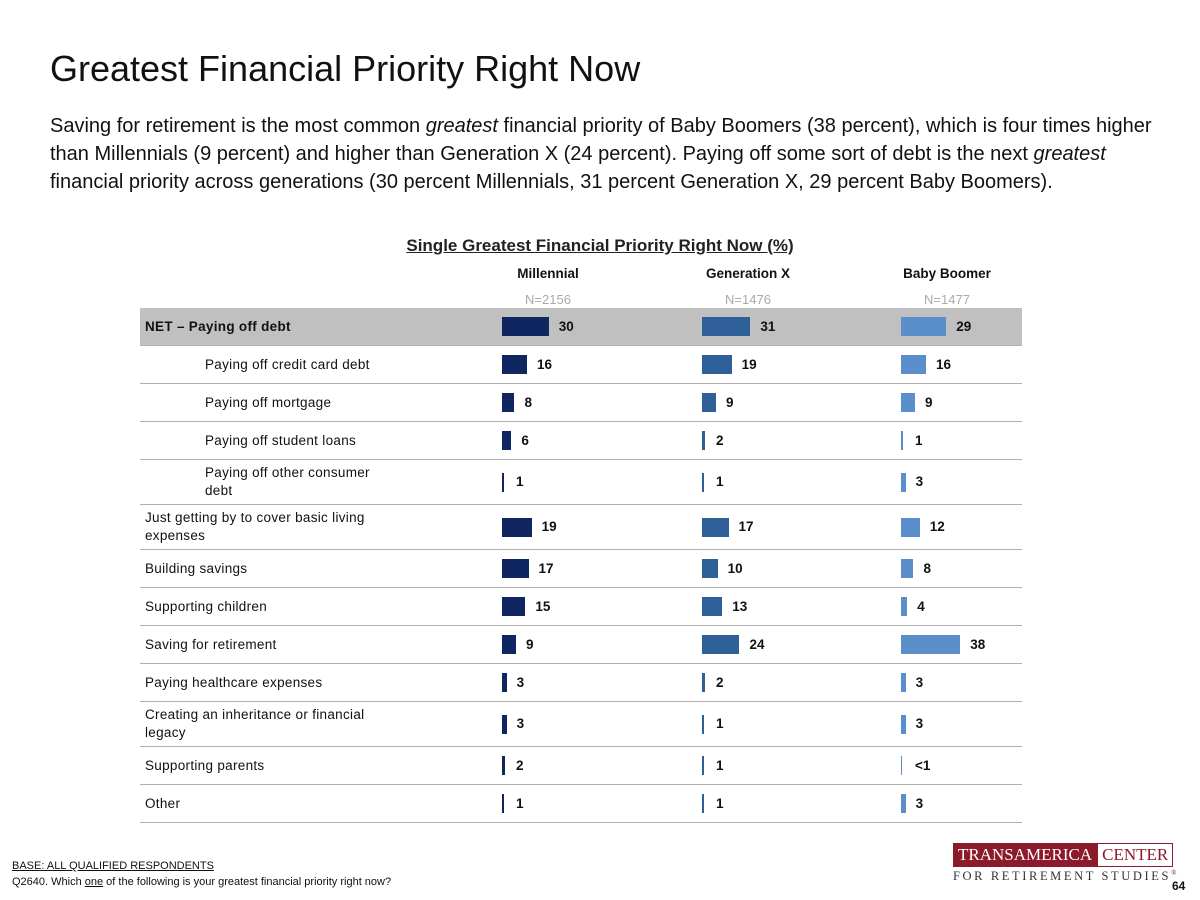 The width and height of the screenshot is (1200, 900). I want to click on column-header: Baby Boomer, so click(947, 273).